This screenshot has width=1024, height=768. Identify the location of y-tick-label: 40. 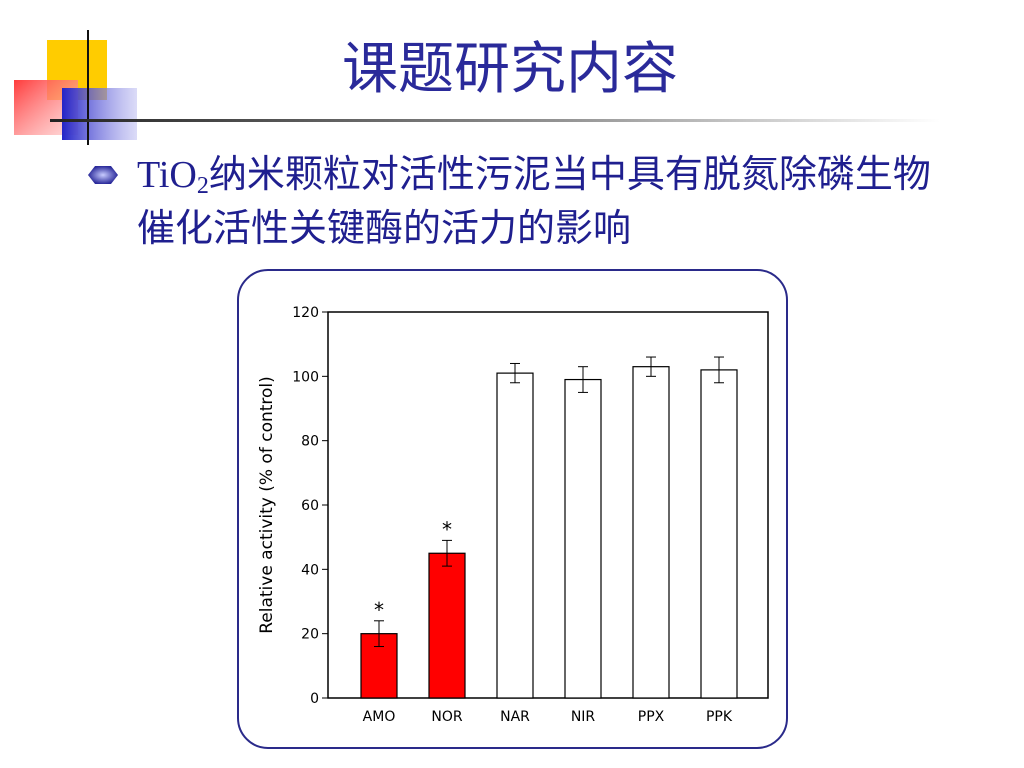
(310, 570).